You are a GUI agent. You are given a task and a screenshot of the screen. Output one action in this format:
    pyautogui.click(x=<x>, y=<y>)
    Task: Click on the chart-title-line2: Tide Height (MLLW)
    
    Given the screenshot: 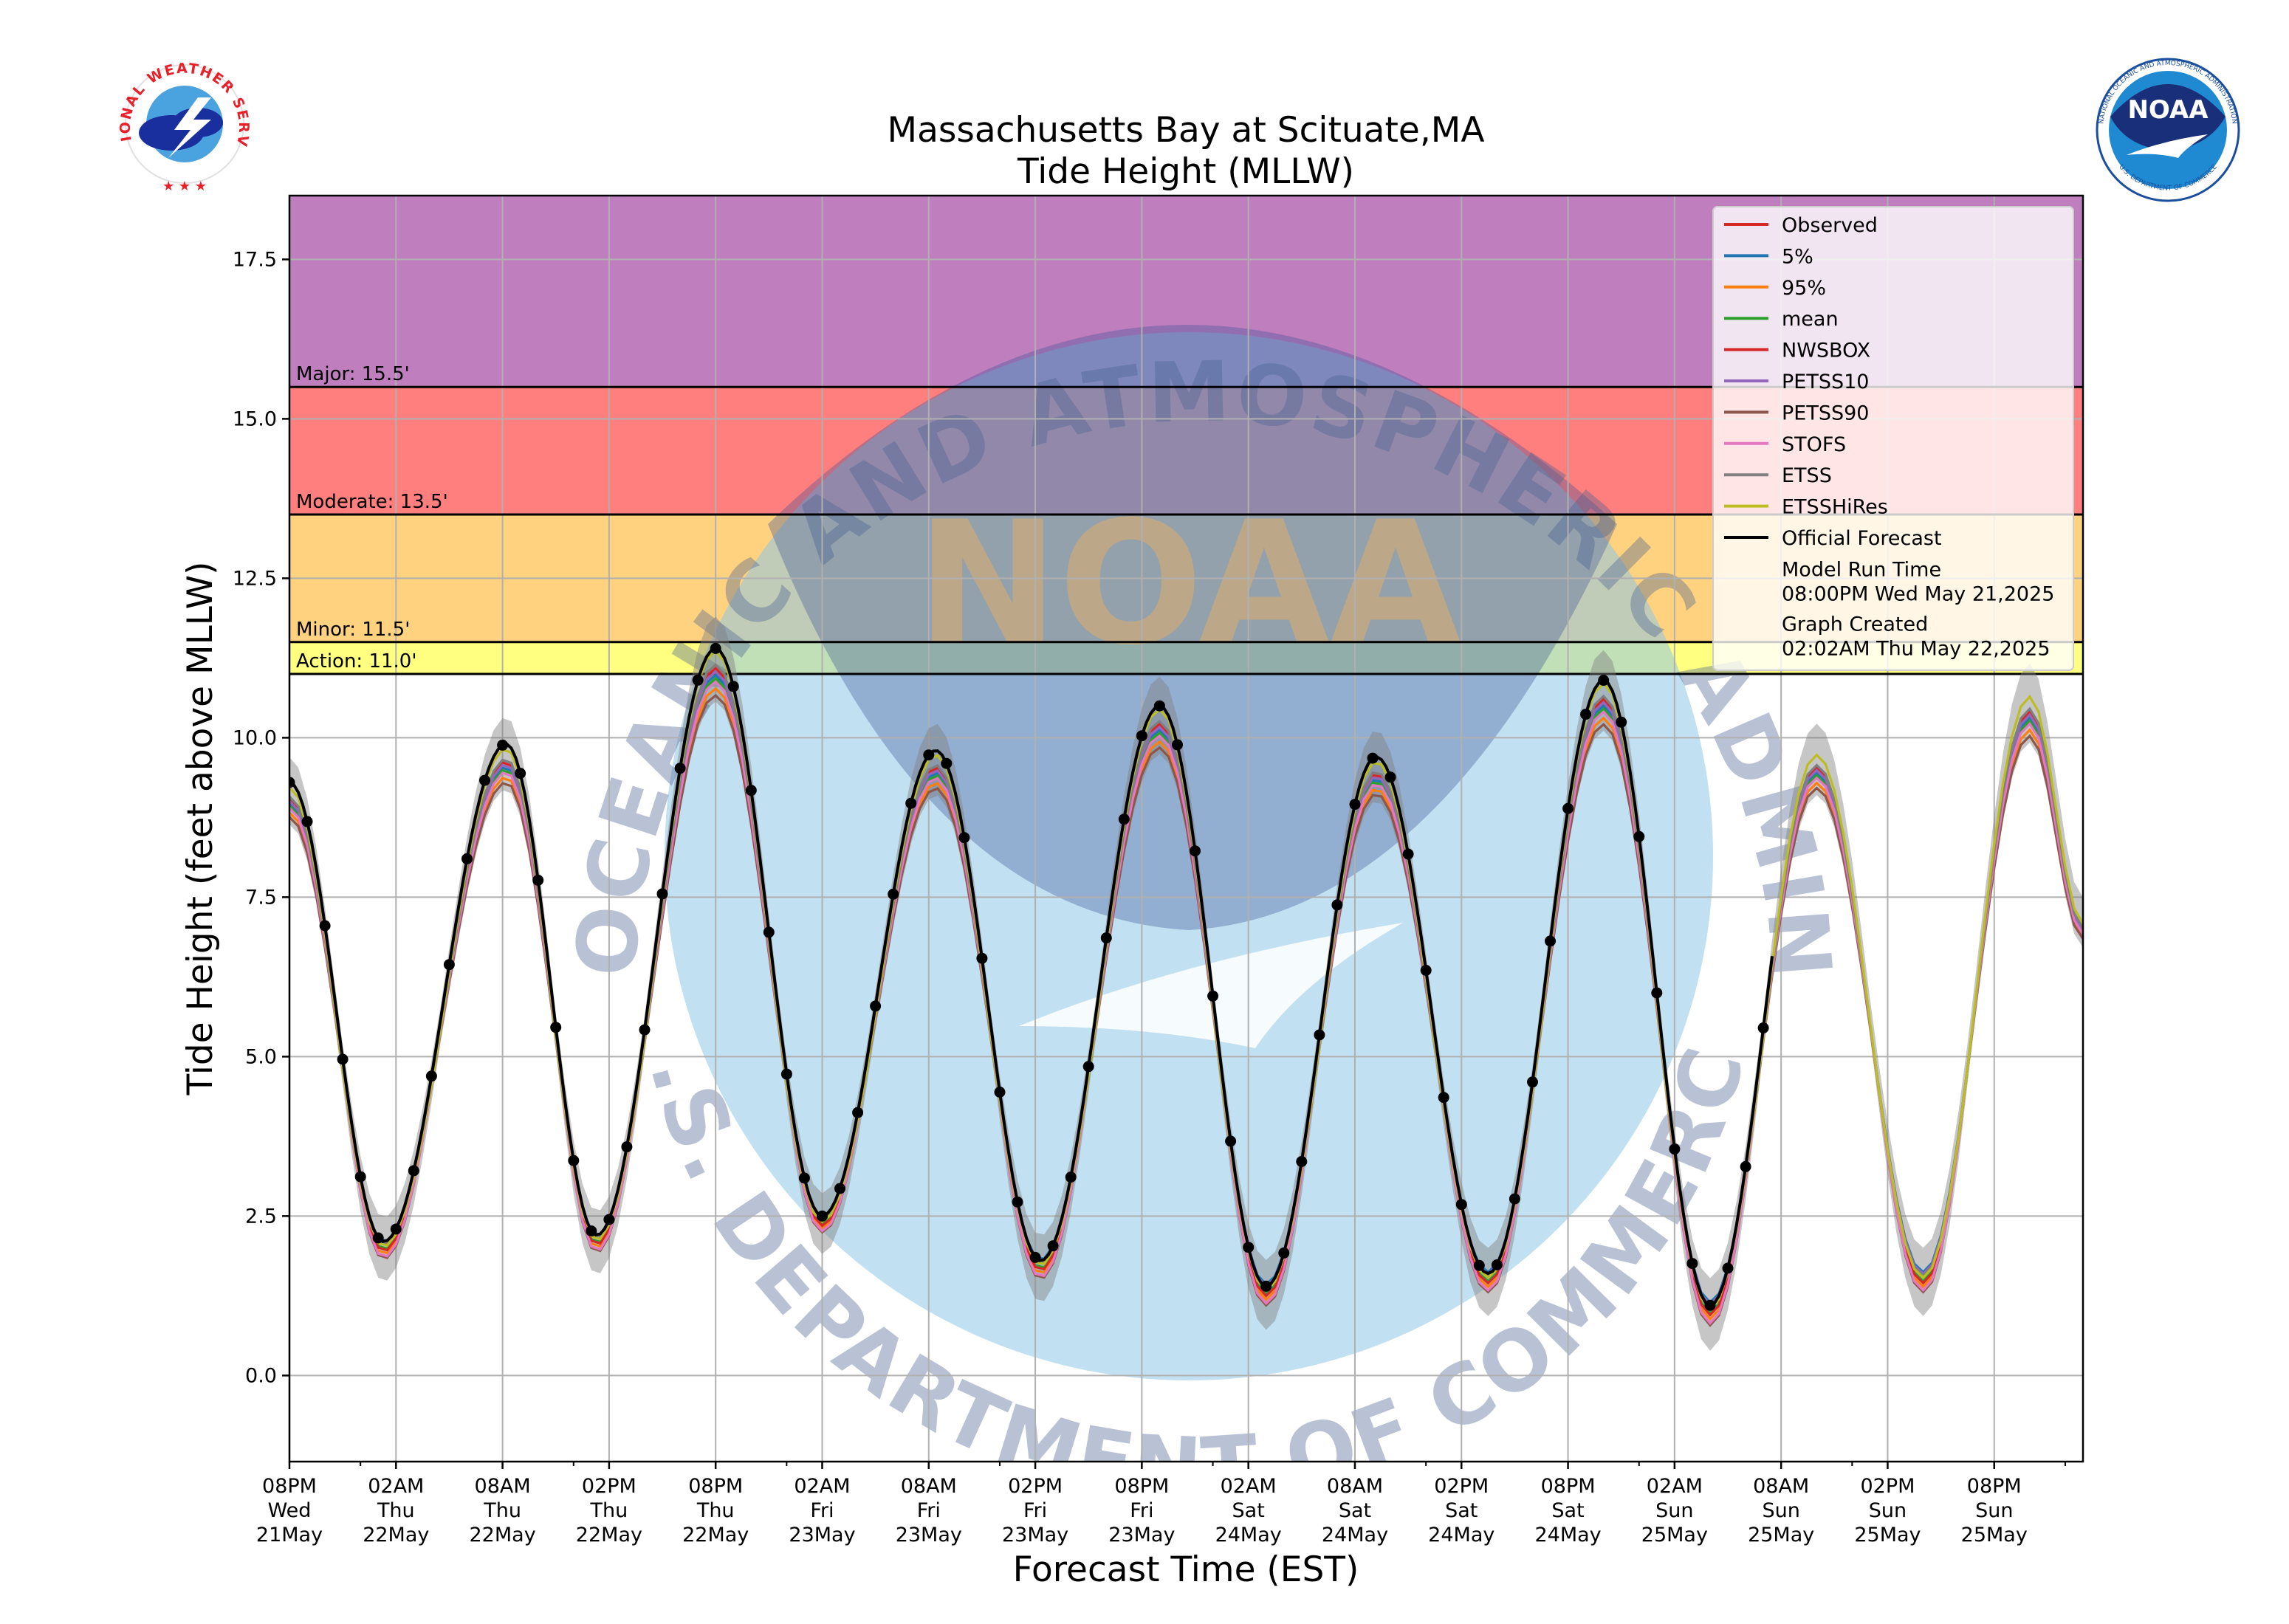 What is the action you would take?
    pyautogui.click(x=1185, y=171)
    